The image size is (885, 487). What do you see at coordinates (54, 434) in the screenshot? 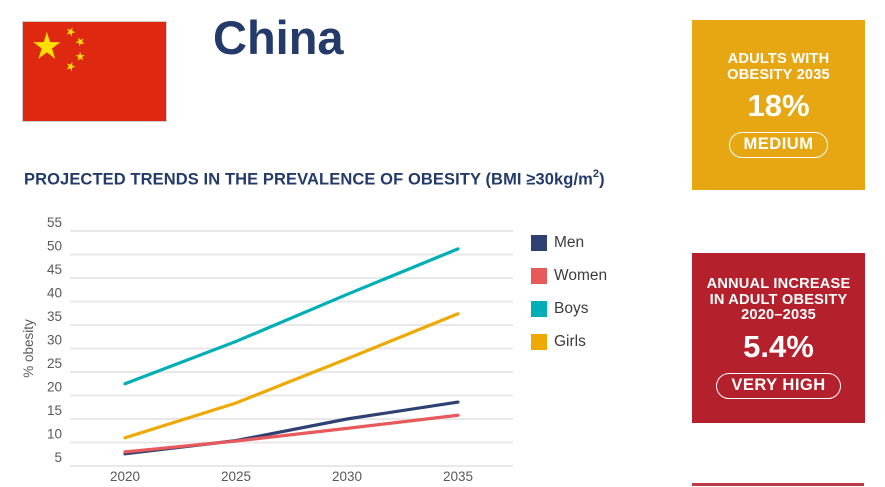
I see `y-tick-label: 10` at bounding box center [54, 434].